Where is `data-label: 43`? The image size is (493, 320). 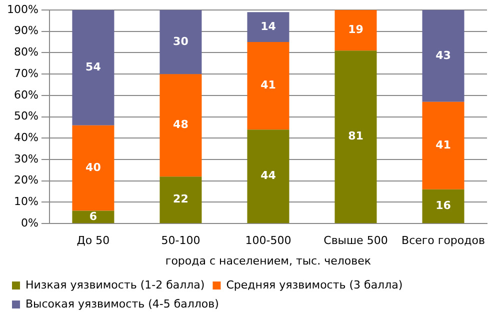
data-label: 43 is located at coordinates (443, 55).